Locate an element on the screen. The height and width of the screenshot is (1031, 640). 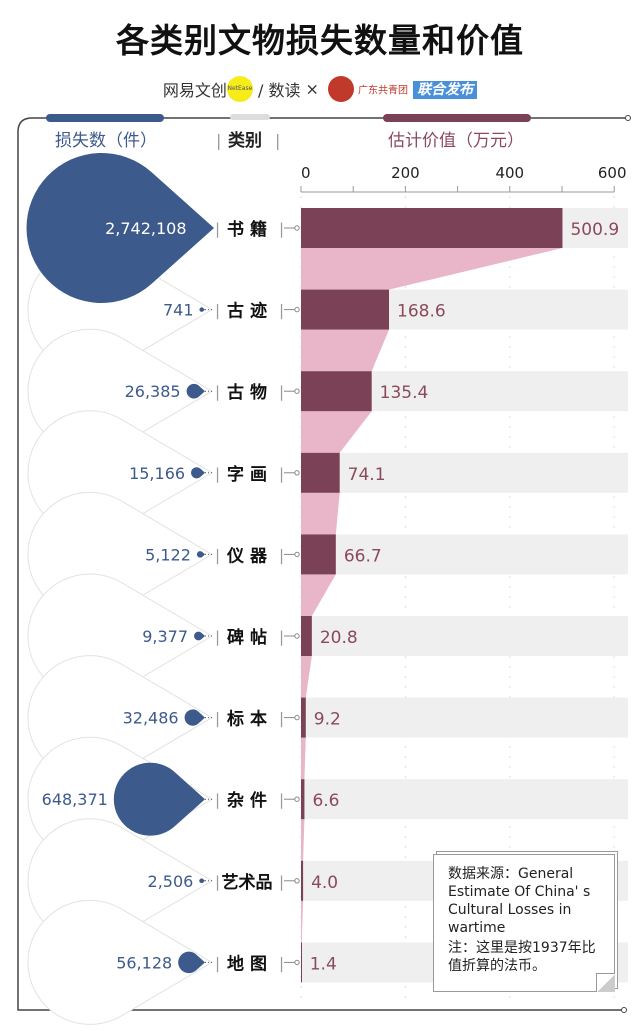
category-label: 标 本 is located at coordinates (247, 719).